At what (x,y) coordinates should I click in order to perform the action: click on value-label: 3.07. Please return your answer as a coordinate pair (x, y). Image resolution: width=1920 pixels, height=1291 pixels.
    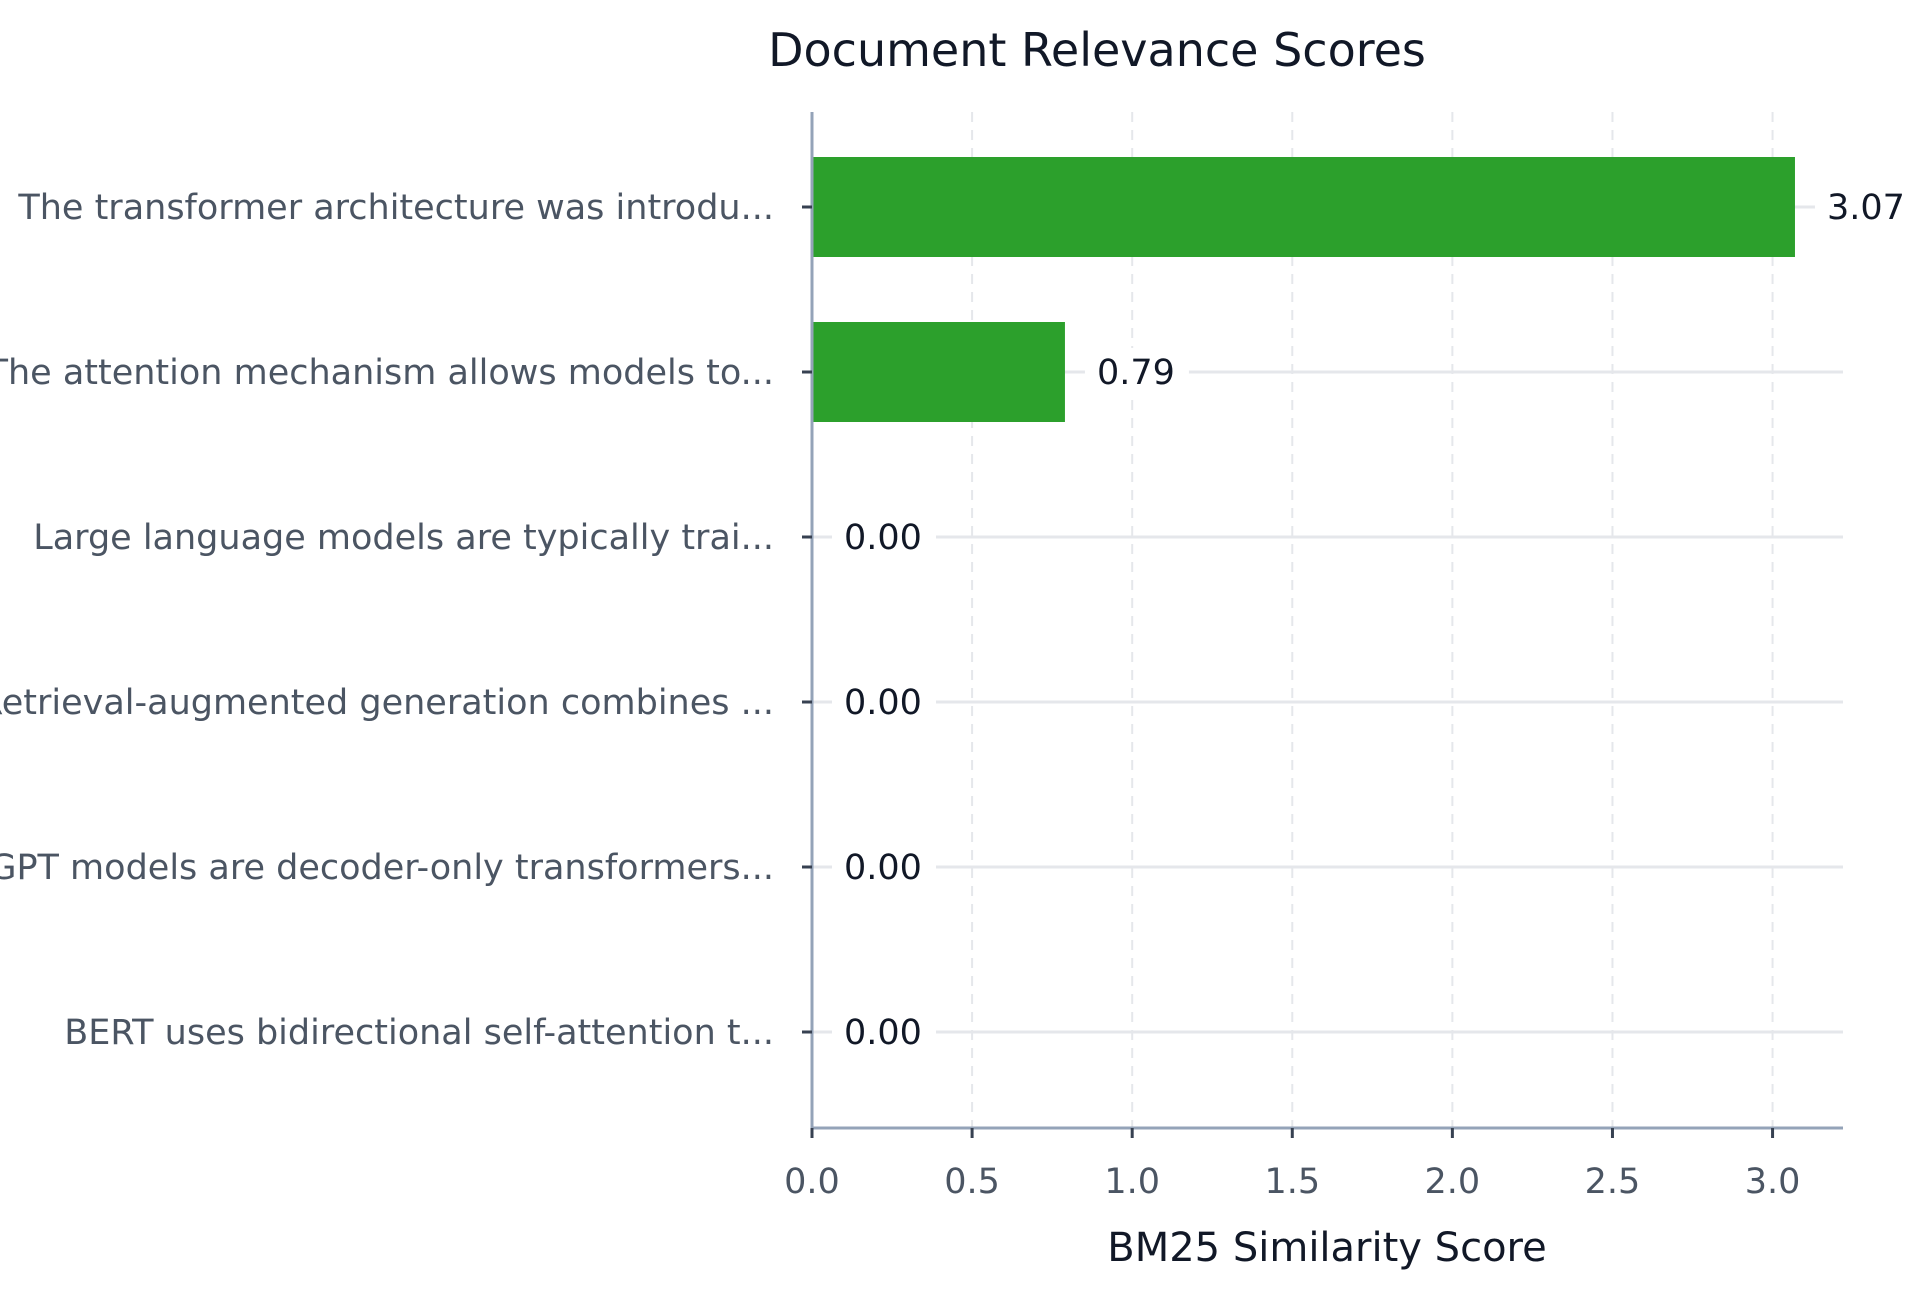
    Looking at the image, I should click on (1866, 208).